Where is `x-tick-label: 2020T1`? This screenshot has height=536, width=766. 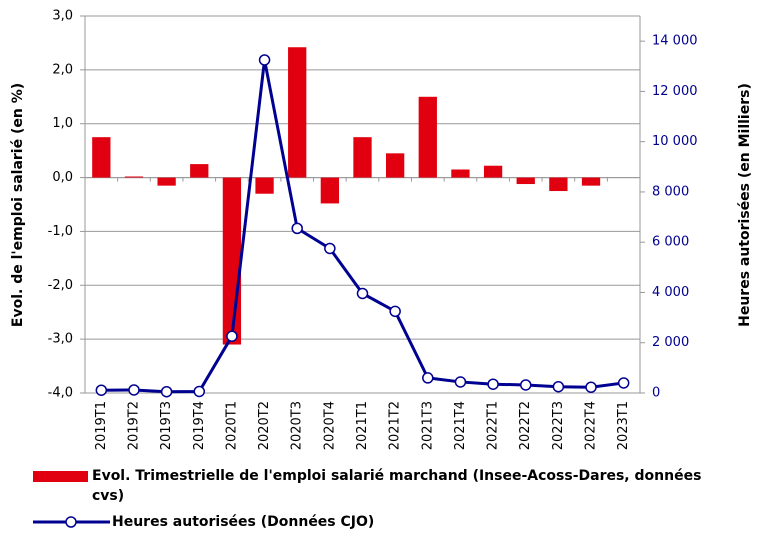 x-tick-label: 2020T1 is located at coordinates (231, 425).